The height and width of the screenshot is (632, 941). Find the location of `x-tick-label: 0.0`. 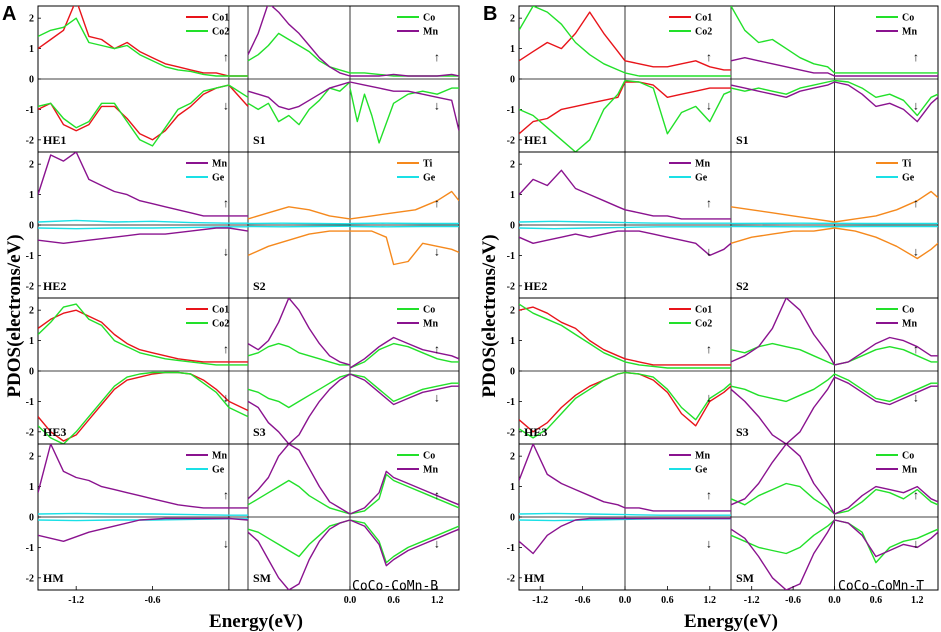

x-tick-label: 0.0 is located at coordinates (834, 600).